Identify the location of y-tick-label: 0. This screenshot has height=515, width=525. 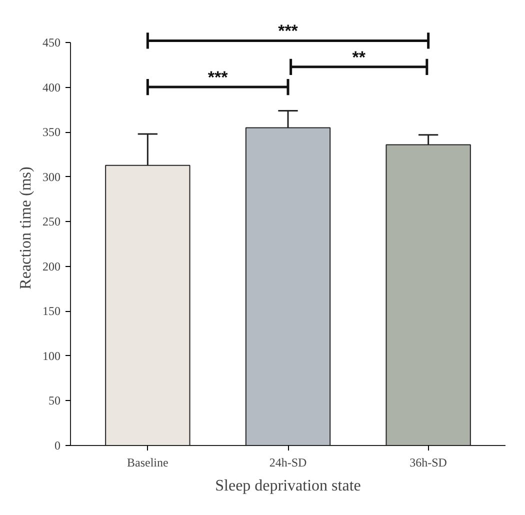
(57, 445).